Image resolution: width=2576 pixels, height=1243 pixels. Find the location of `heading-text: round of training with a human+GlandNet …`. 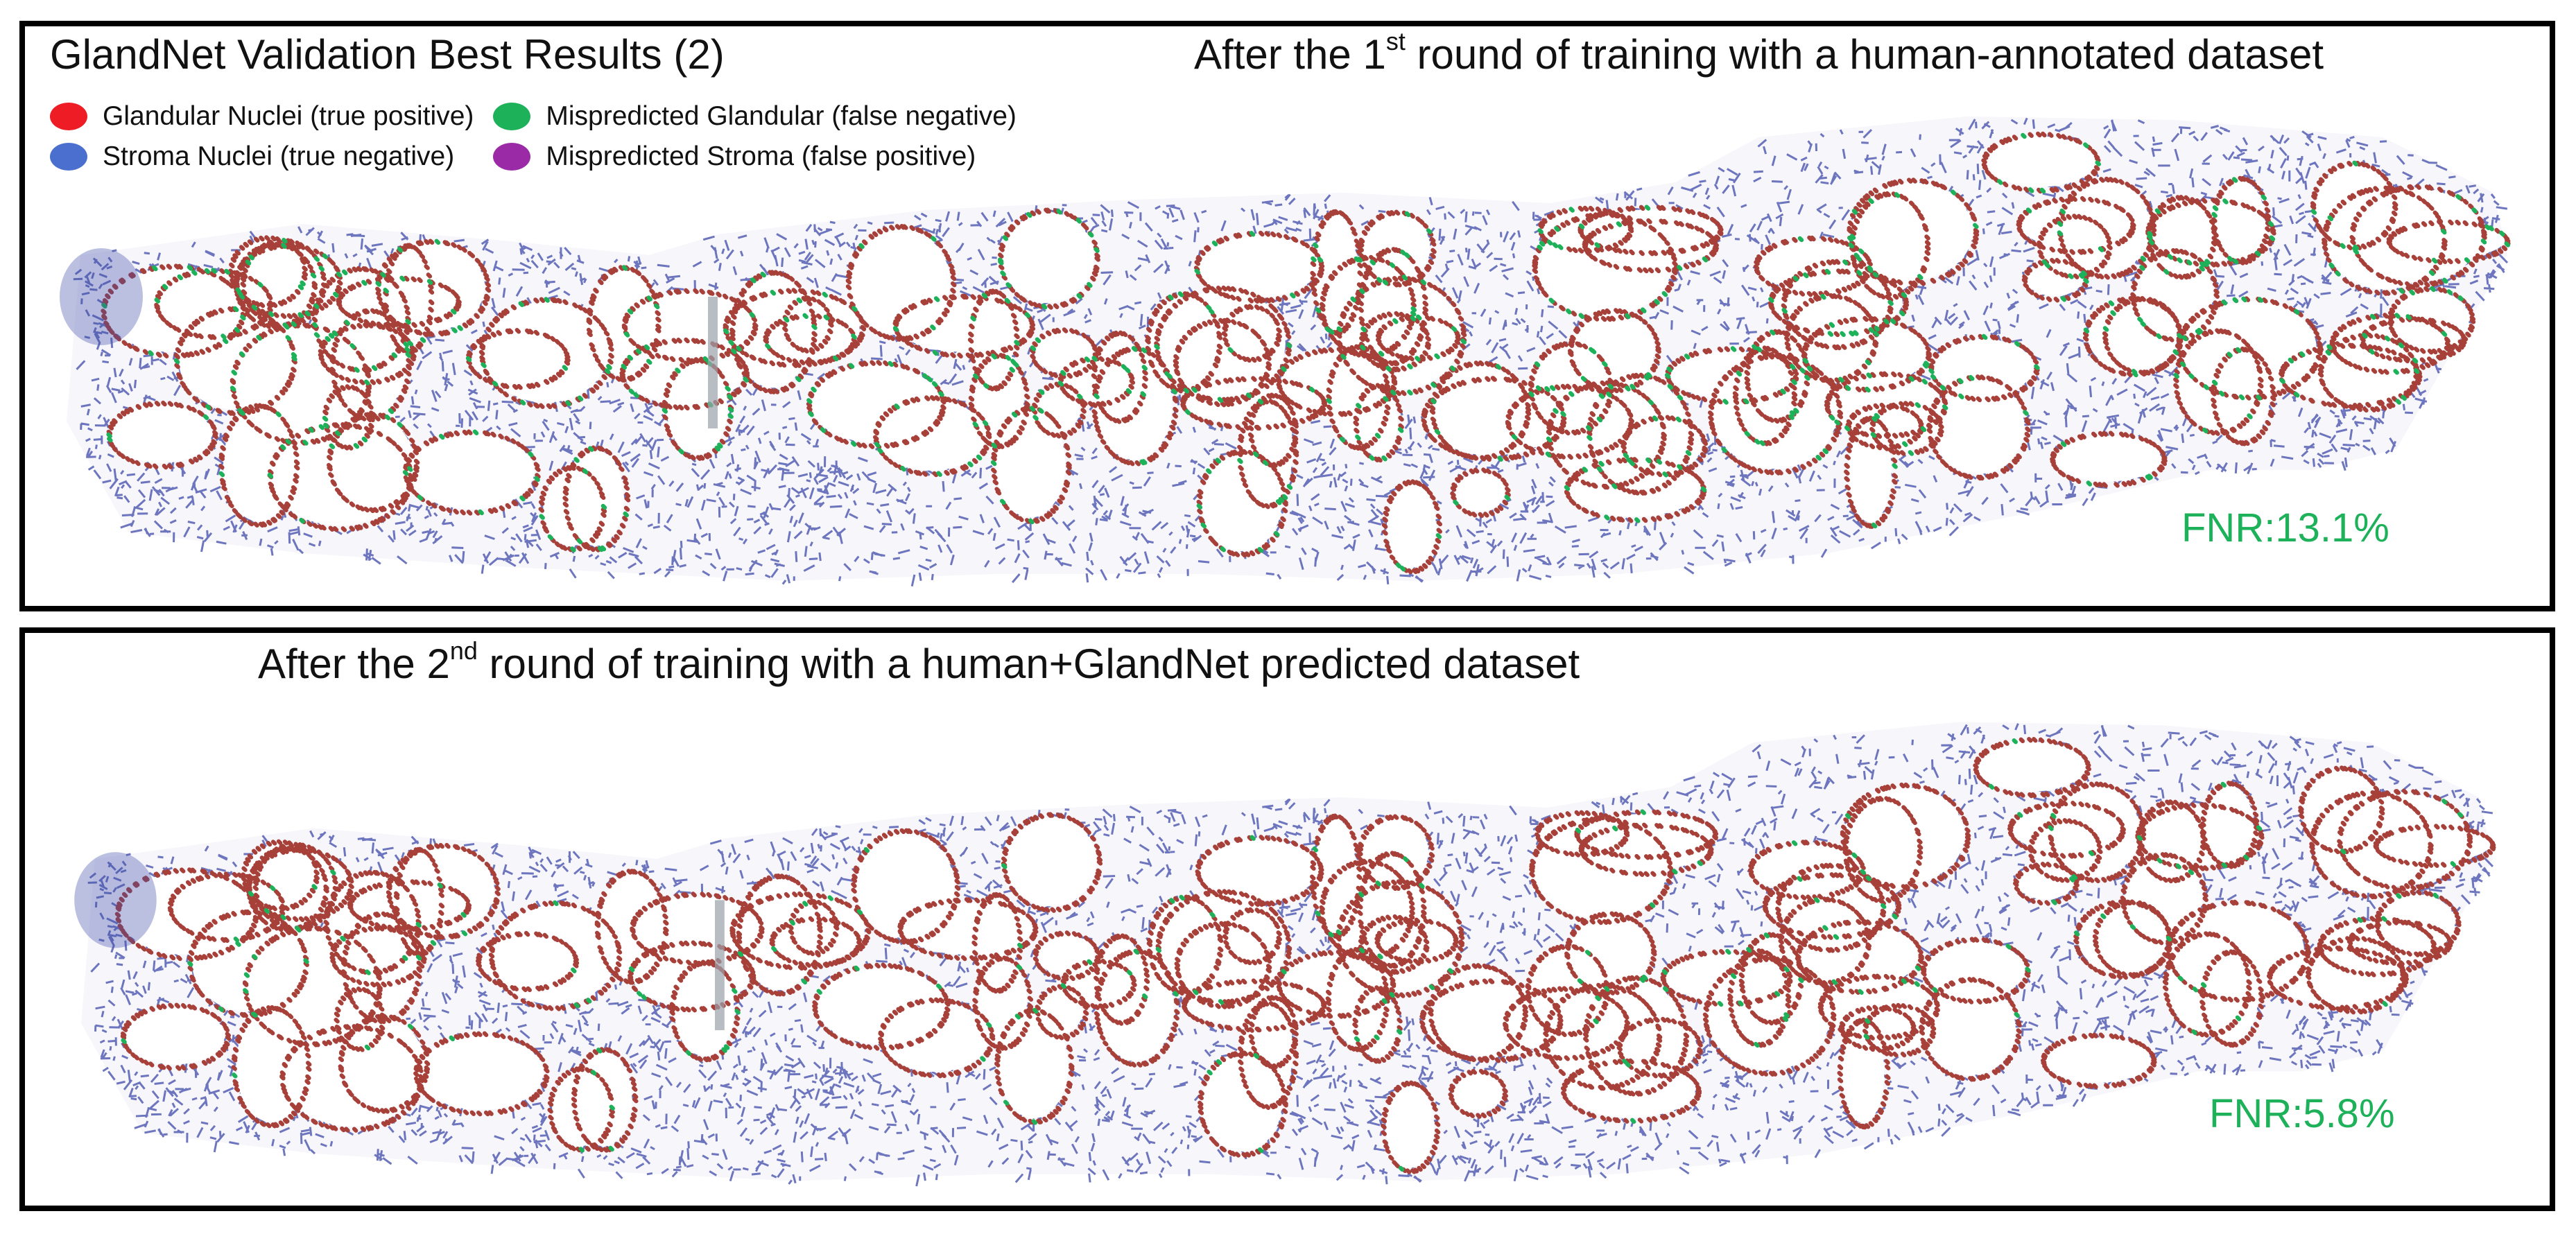

heading-text: round of training with a human+GlandNet … is located at coordinates (1028, 664).